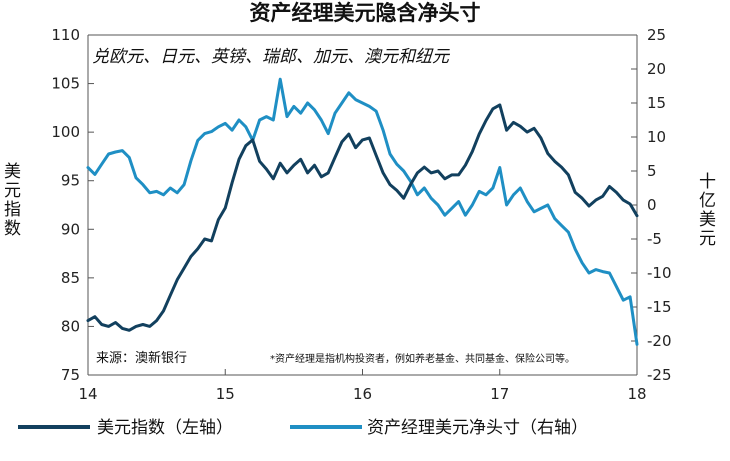 Image resolution: width=730 pixels, height=461 pixels. What do you see at coordinates (65, 84) in the screenshot?
I see `y-left-tick-label: 105` at bounding box center [65, 84].